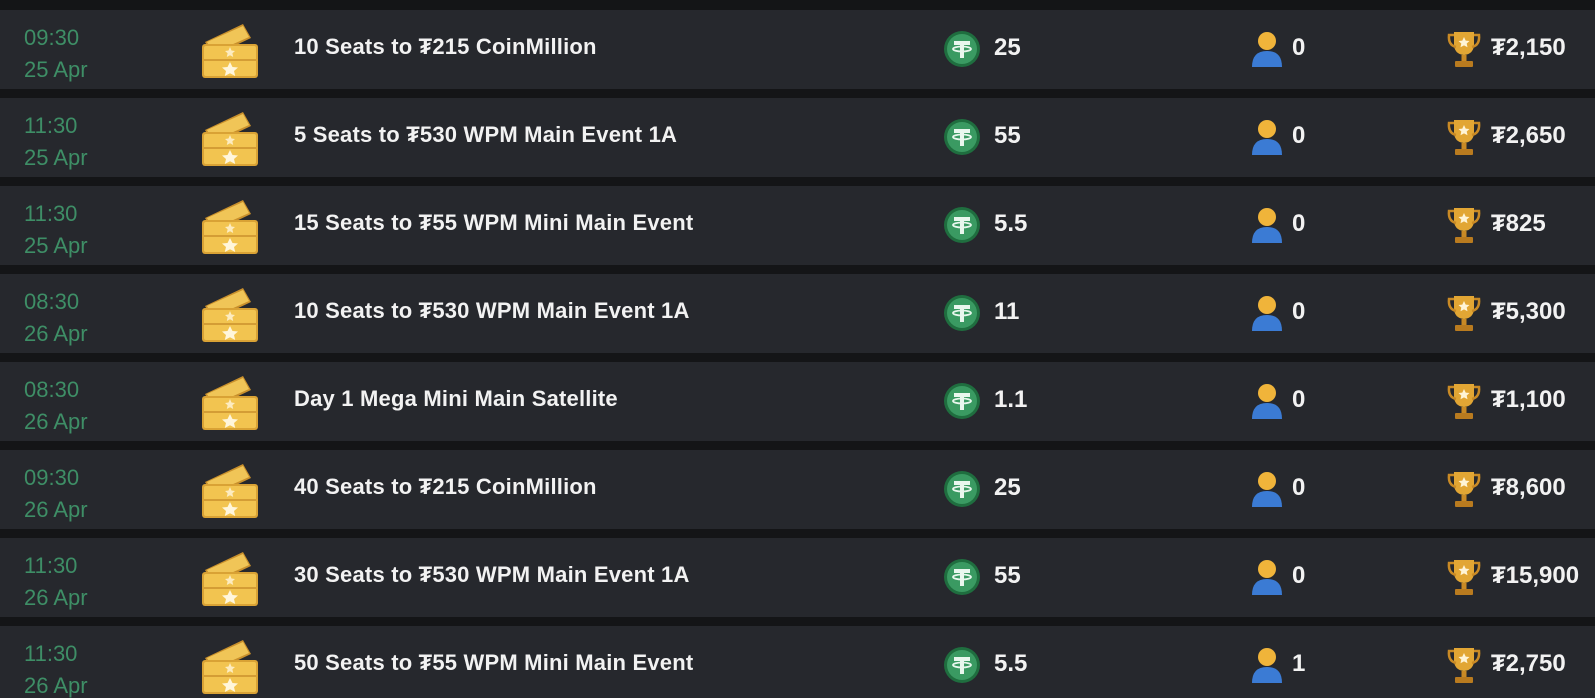 The width and height of the screenshot is (1595, 698). I want to click on tournament-name: 40 Seats to ₮215 CoinMillion, so click(445, 486).